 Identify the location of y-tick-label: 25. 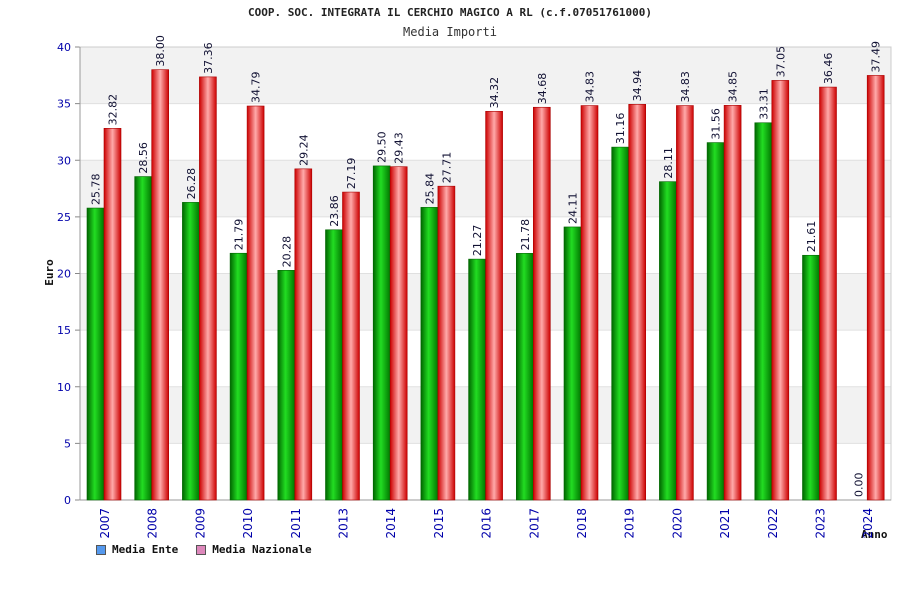
(64, 217).